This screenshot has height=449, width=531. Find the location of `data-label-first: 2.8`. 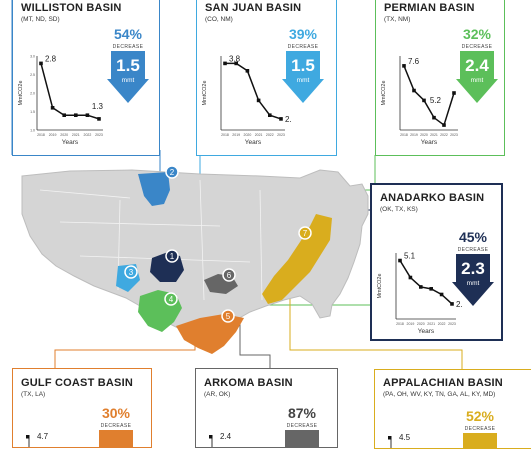

data-label-first: 2.8 is located at coordinates (51, 58).